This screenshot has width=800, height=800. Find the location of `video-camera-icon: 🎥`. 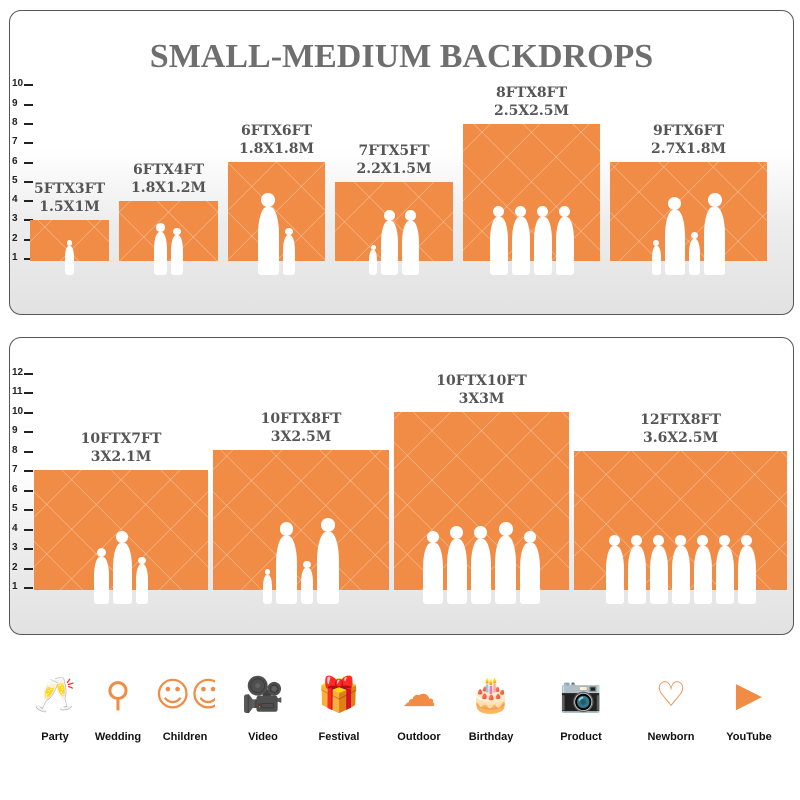

video-camera-icon: 🎥 is located at coordinates (263, 695).